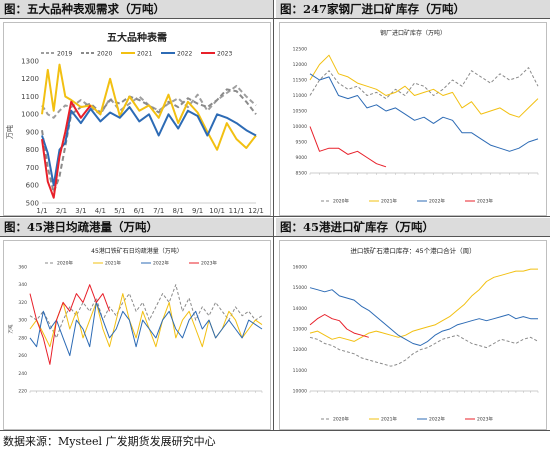 Image resolution: width=550 pixels, height=450 pixels. I want to click on y-tick-label: 11500, so click(300, 81).